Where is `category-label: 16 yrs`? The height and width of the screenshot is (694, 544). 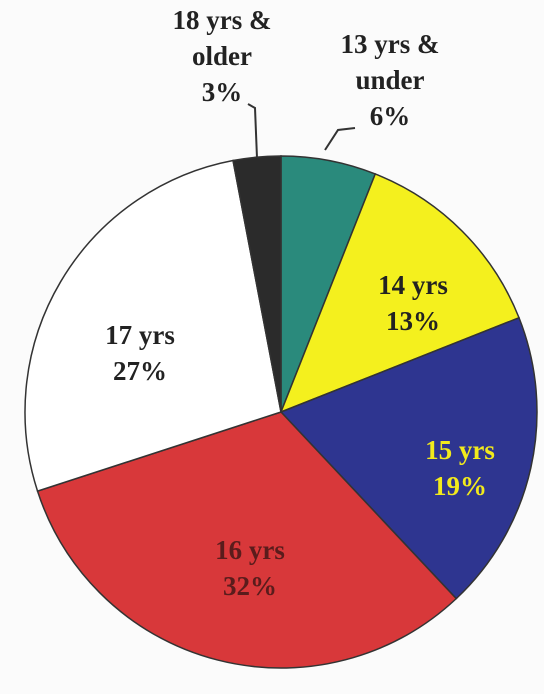
category-label: 16 yrs is located at coordinates (250, 550).